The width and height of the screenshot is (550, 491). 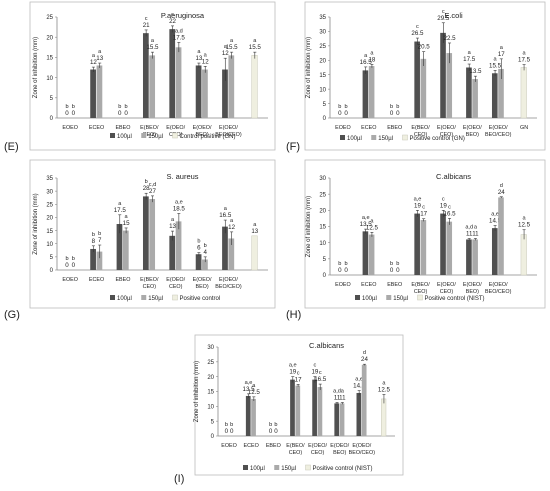 What do you see at coordinates (198, 58) in the screenshot?
I see `data-label: 13` at bounding box center [198, 58].